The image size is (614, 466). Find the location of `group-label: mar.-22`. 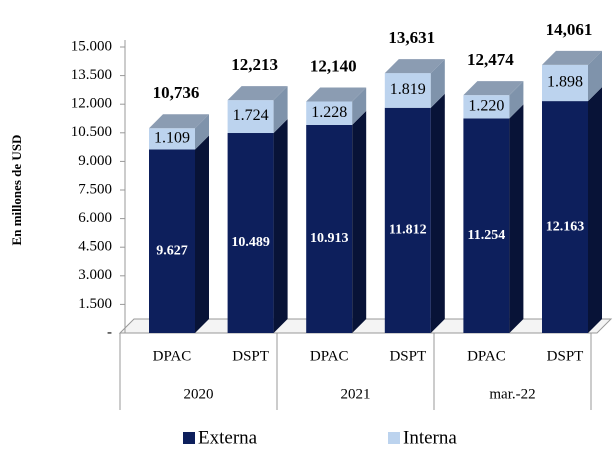

group-label: mar.-22 is located at coordinates (512, 394).